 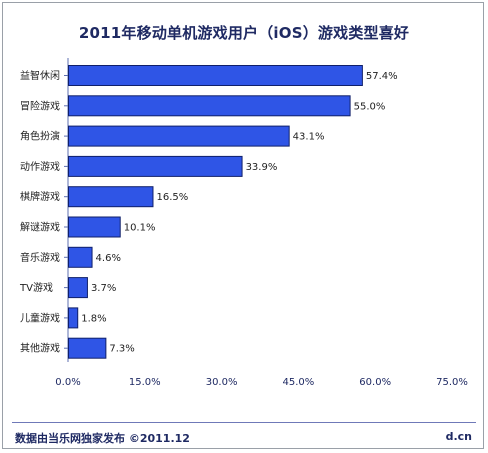 I want to click on x-tick-label: 15.0%, so click(x=145, y=382).